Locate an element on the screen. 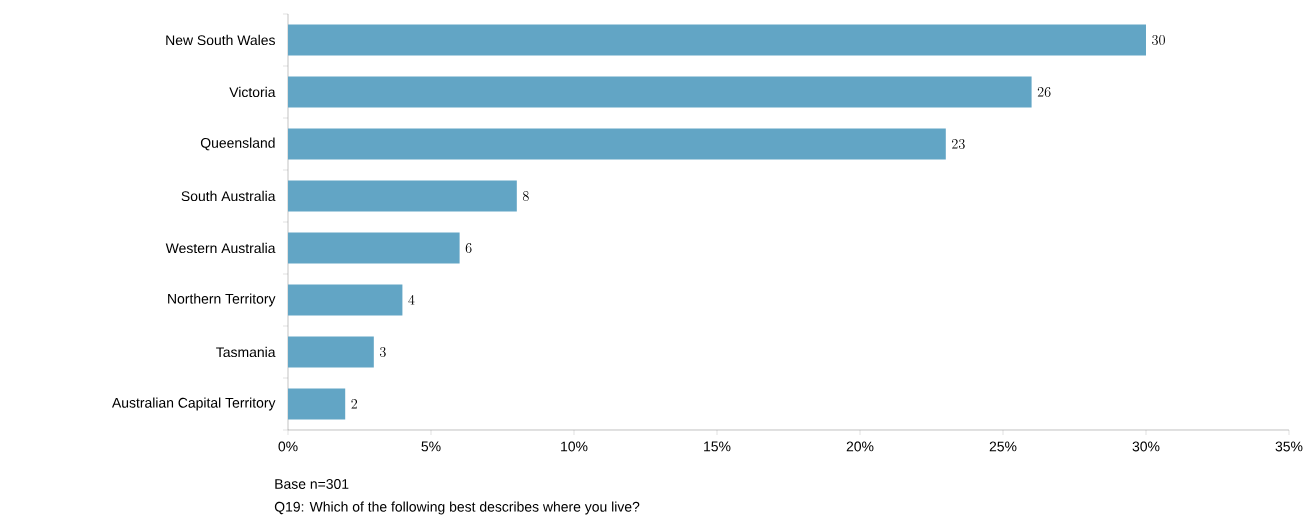 The width and height of the screenshot is (1314, 521). x-tick-label: 30% is located at coordinates (1146, 446).